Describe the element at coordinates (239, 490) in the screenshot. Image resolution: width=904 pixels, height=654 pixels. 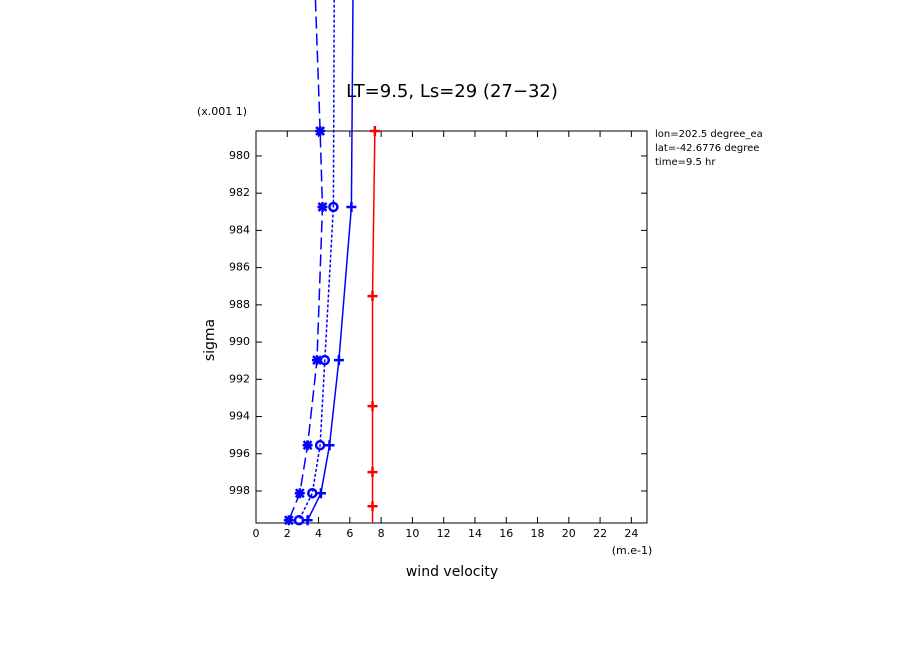
I see `y-tick-label: 998` at that location.